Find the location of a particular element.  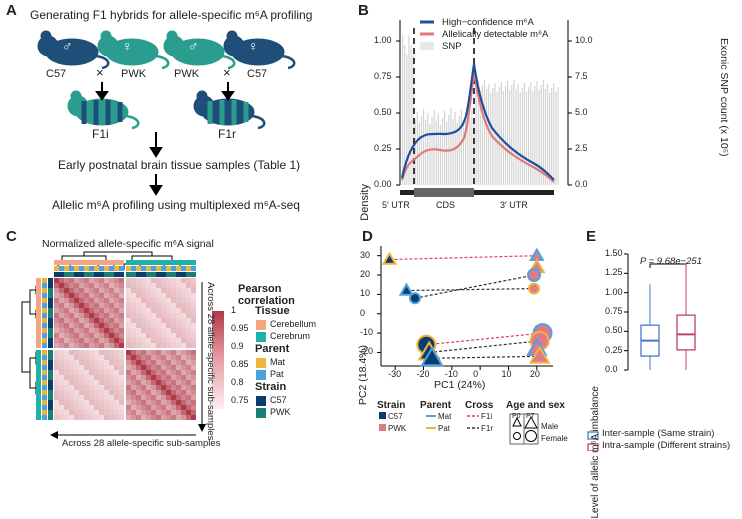

d-legend-pwk: PWK is located at coordinates (397, 428).